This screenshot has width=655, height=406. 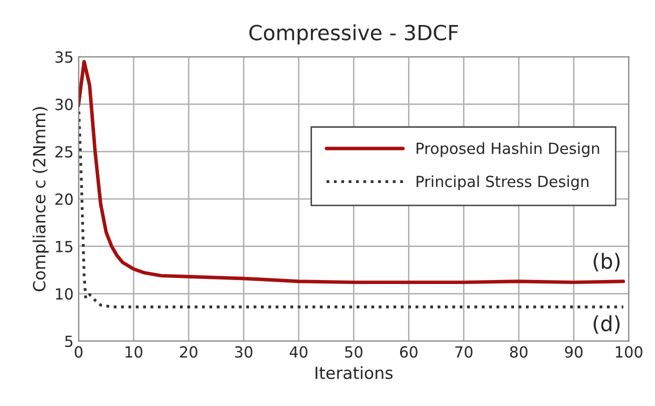 What do you see at coordinates (78, 352) in the screenshot?
I see `x-tick-label: 0` at bounding box center [78, 352].